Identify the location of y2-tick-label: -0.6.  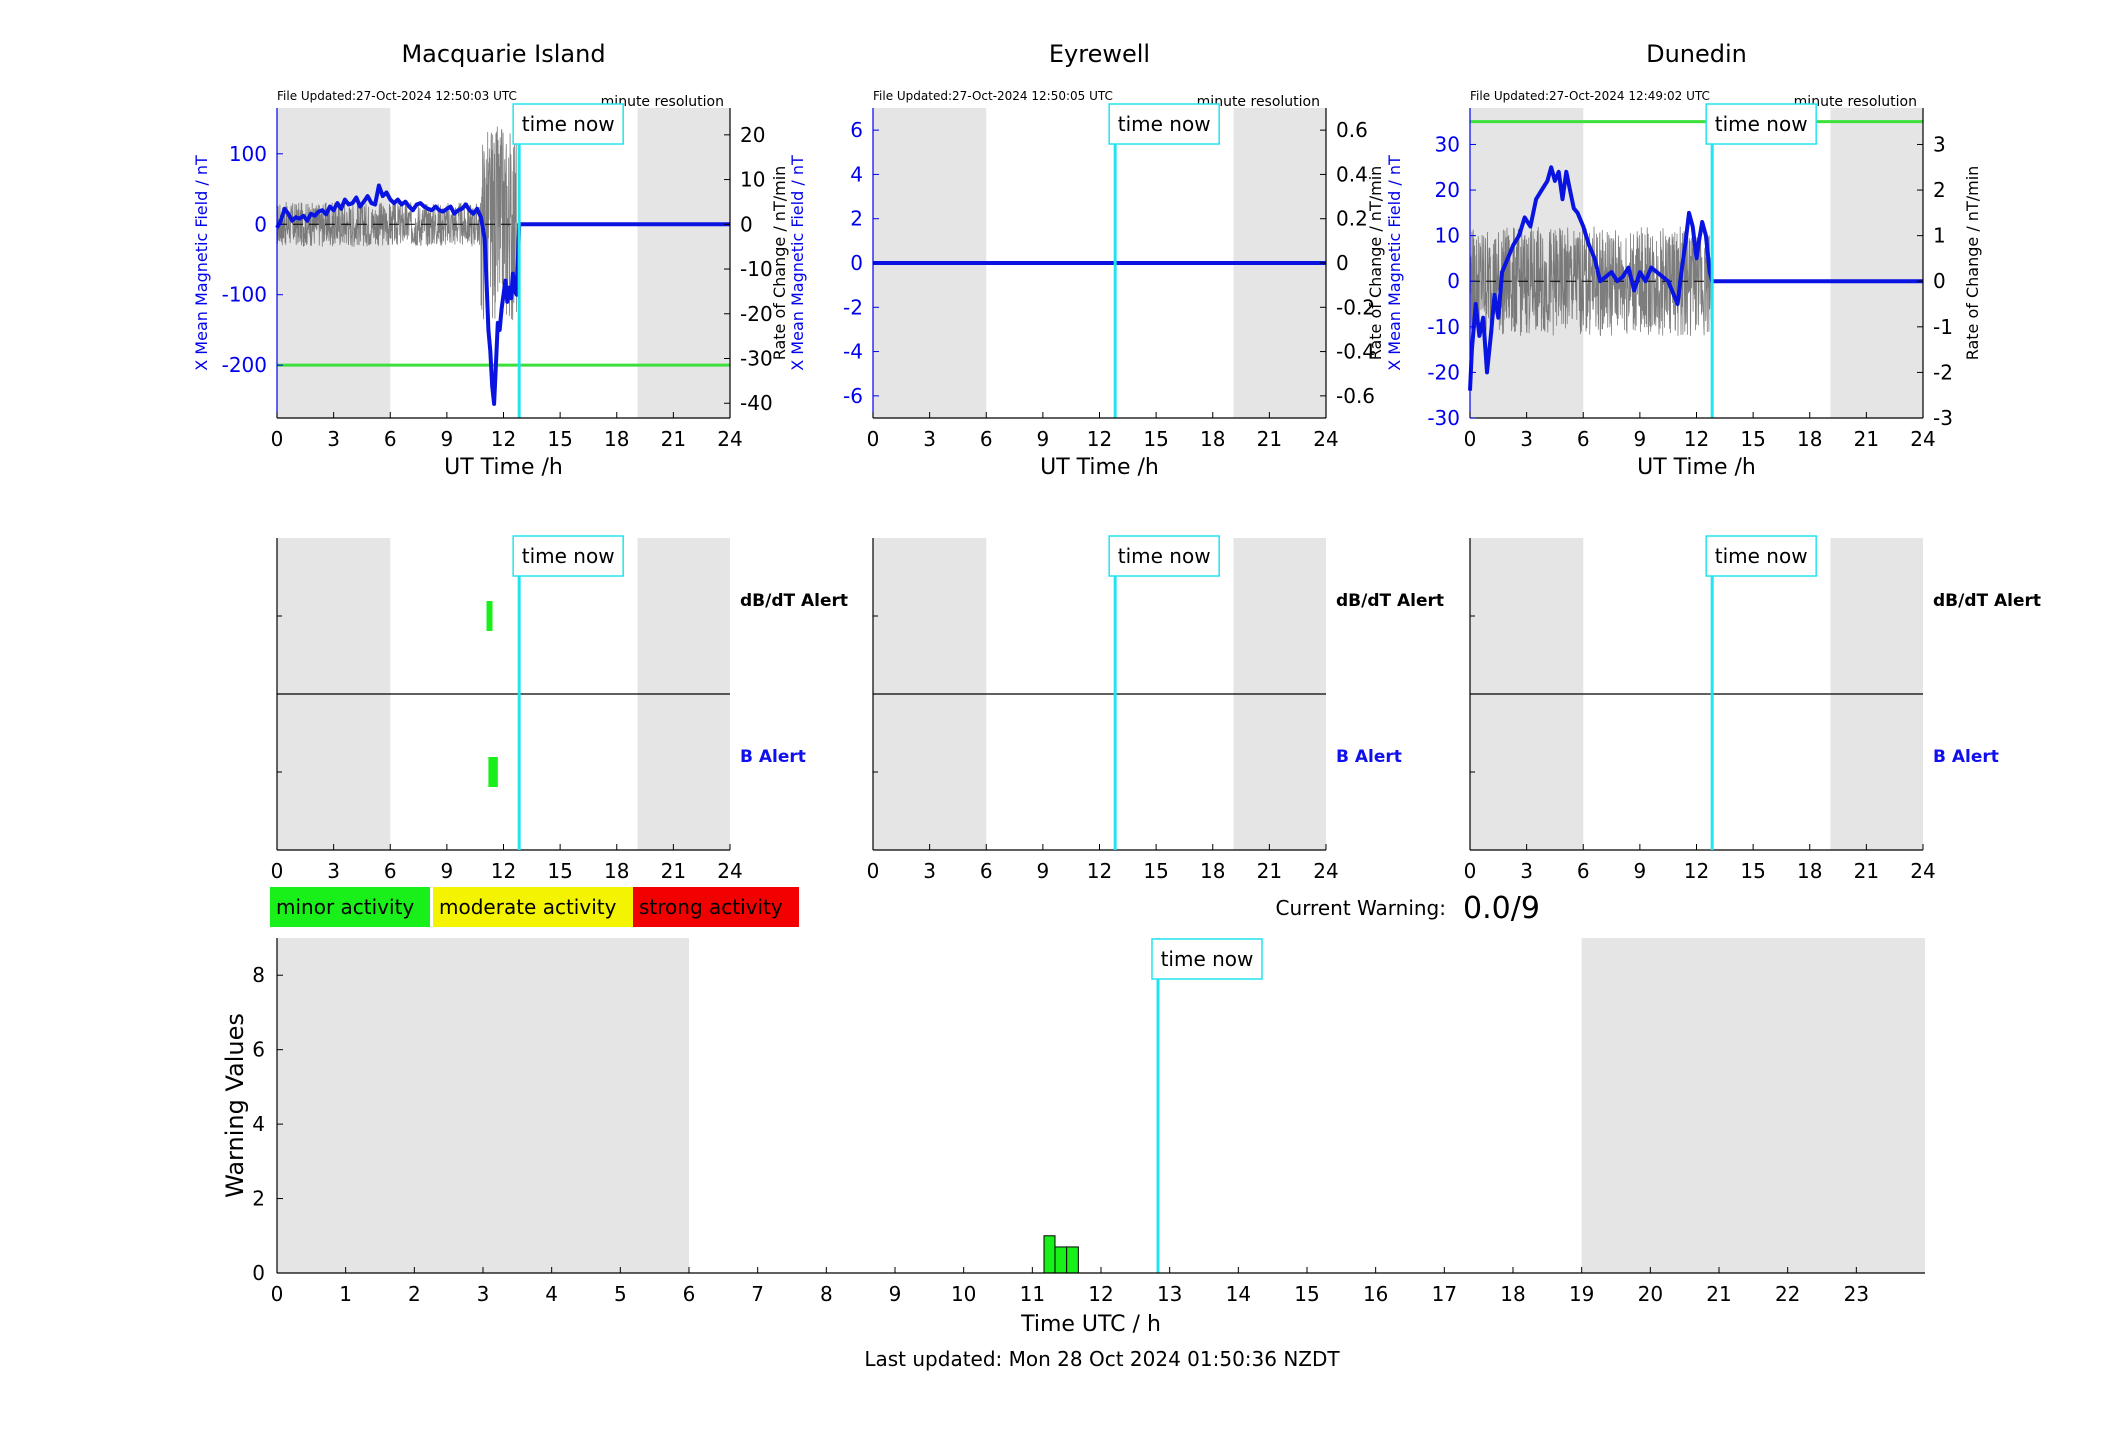
(1355, 396).